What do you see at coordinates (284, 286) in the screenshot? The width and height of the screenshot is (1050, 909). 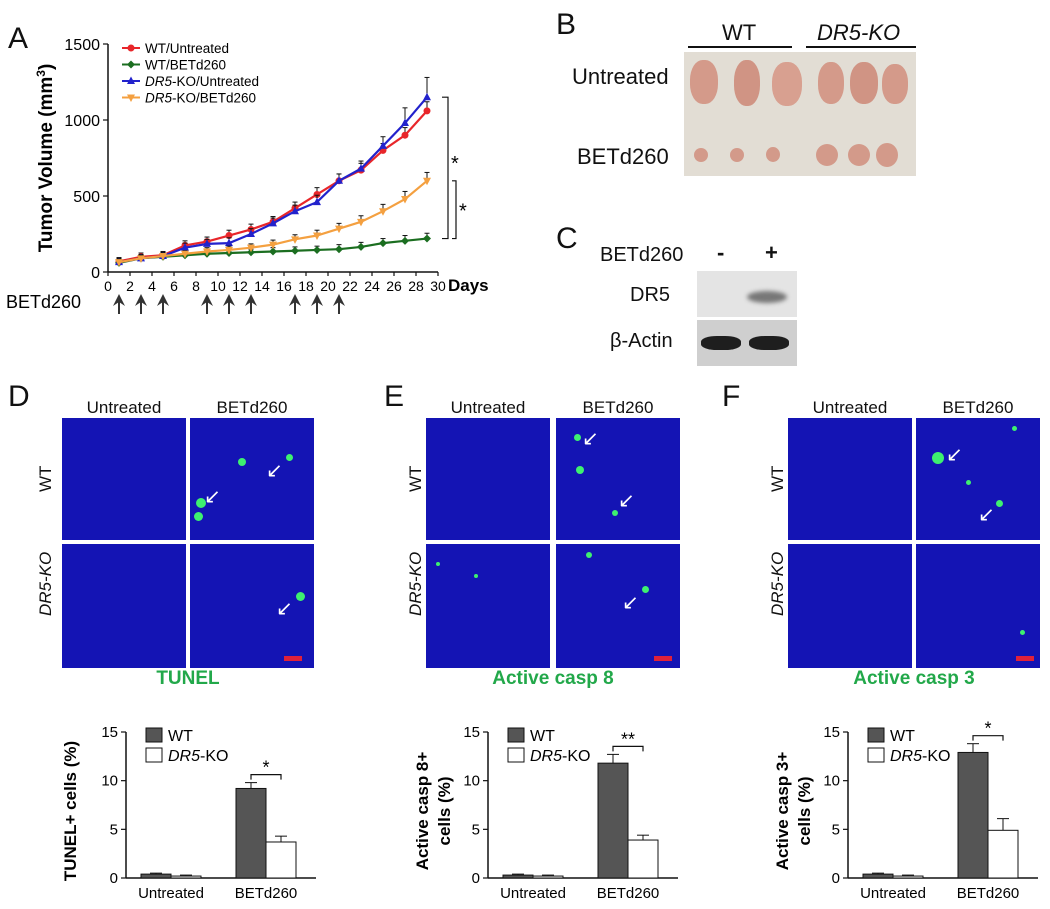 I see `x-tick-label: 16` at bounding box center [284, 286].